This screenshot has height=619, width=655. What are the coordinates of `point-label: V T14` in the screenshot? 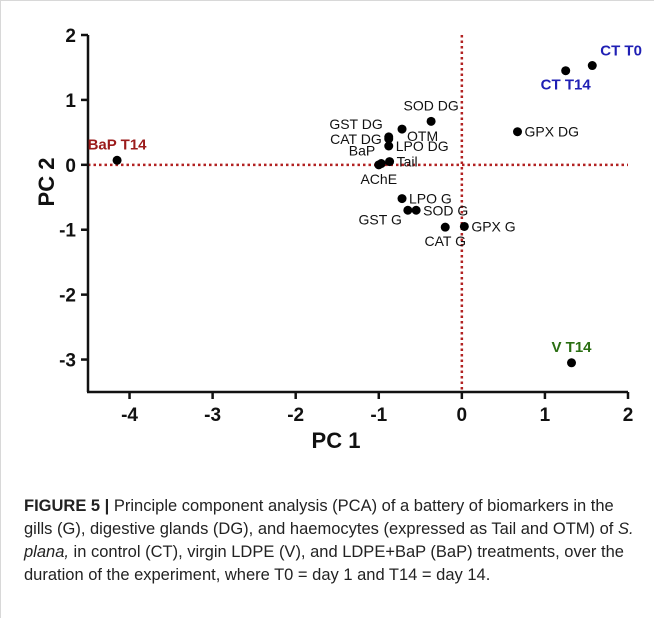 It's located at (571, 347).